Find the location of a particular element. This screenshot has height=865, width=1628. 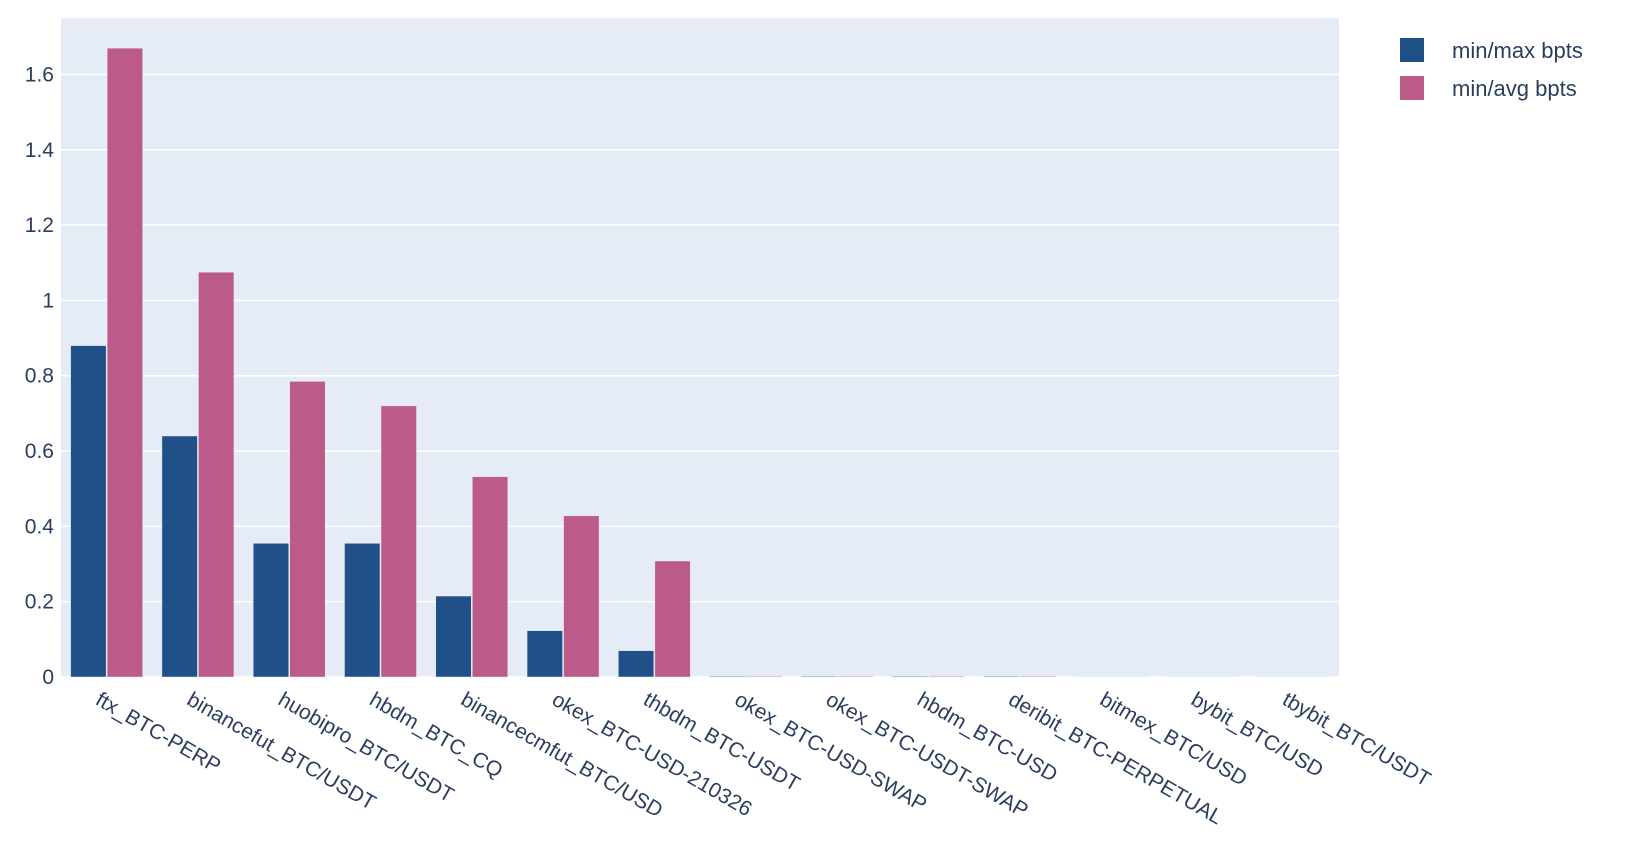

y-tick-label: 1.4 is located at coordinates (40, 150).